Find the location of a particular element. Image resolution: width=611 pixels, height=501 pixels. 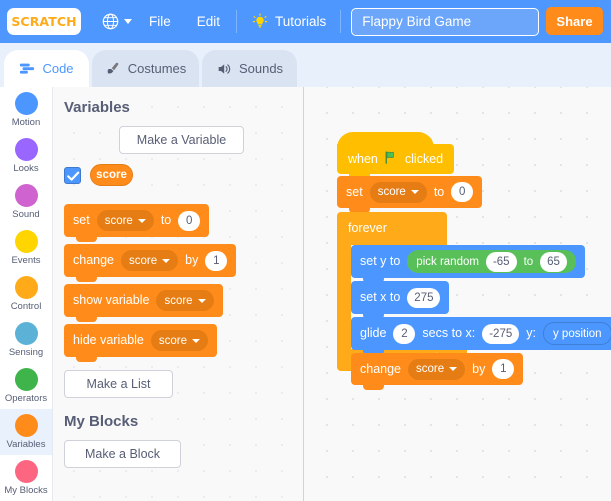

block-set-score: set score to 0 is located at coordinates (410, 194).